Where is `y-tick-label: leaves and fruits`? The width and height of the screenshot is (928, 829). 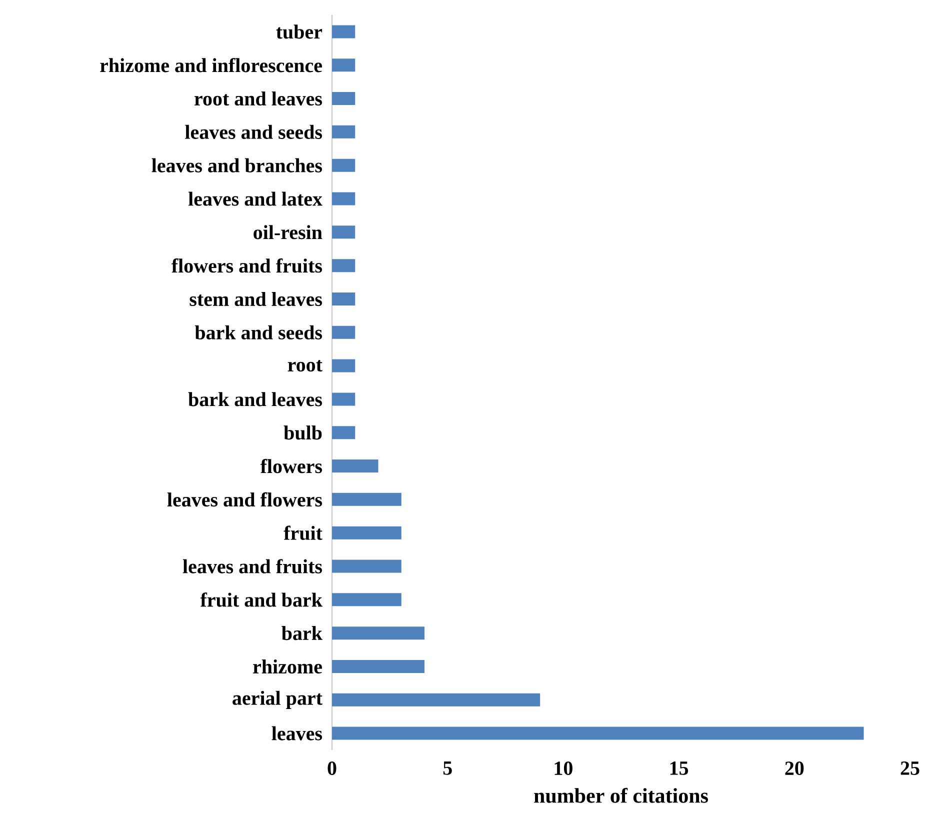
y-tick-label: leaves and fruits is located at coordinates (252, 566).